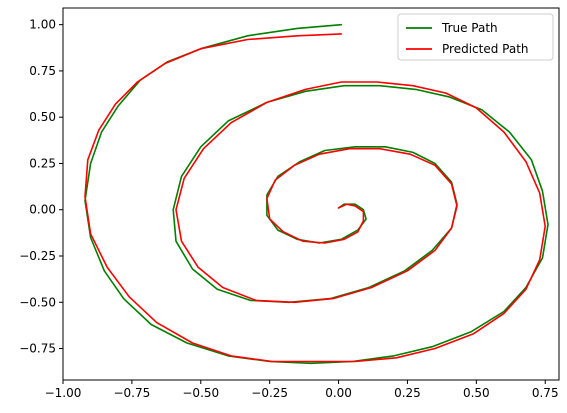 This screenshot has height=413, width=567. What do you see at coordinates (131, 393) in the screenshot?
I see `x-tick-label: −0.75` at bounding box center [131, 393].